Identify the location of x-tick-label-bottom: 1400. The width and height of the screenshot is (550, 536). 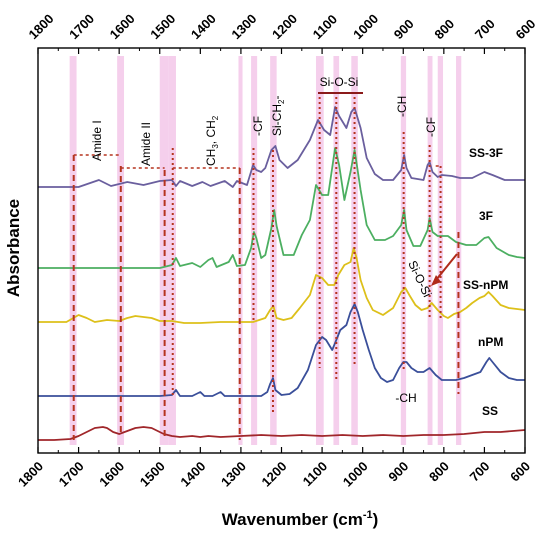
(192, 474).